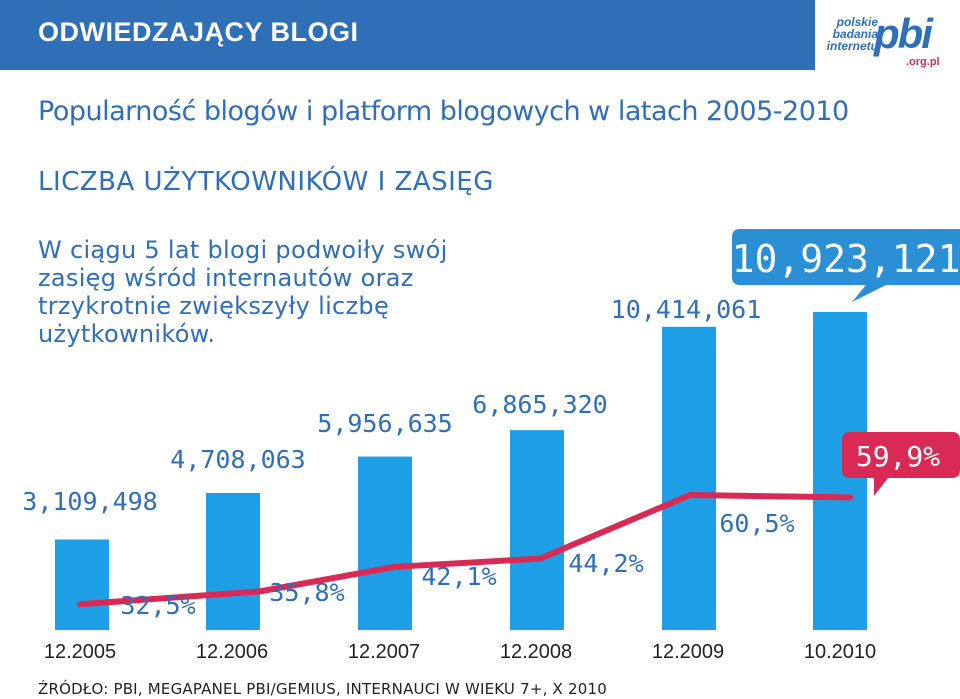  What do you see at coordinates (407, 35) in the screenshot?
I see `header-bar` at bounding box center [407, 35].